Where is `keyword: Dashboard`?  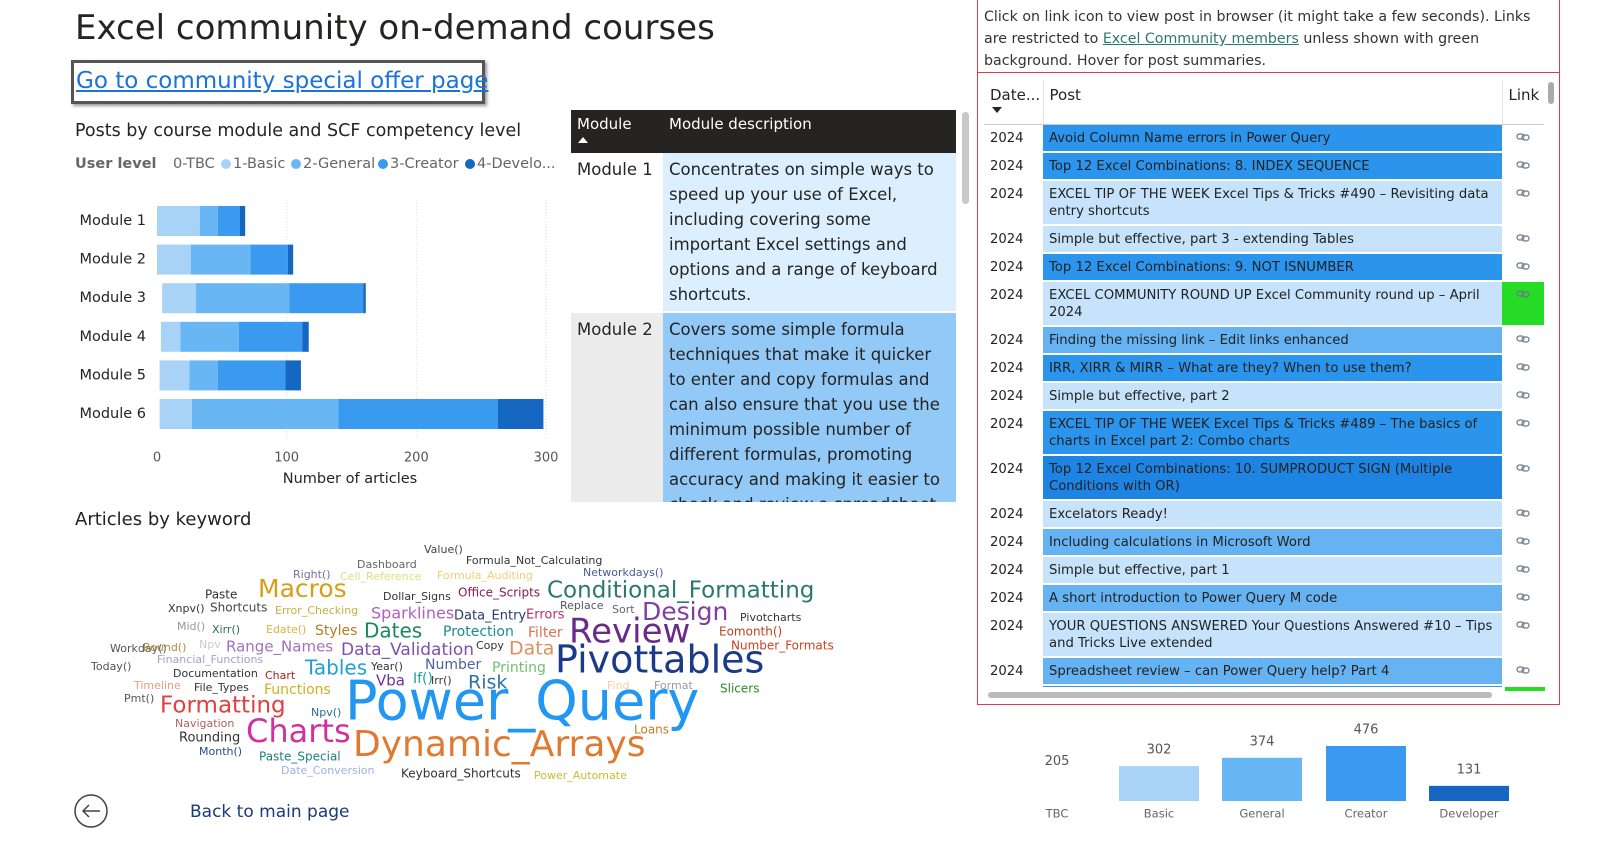
keyword: Dashboard is located at coordinates (387, 564).